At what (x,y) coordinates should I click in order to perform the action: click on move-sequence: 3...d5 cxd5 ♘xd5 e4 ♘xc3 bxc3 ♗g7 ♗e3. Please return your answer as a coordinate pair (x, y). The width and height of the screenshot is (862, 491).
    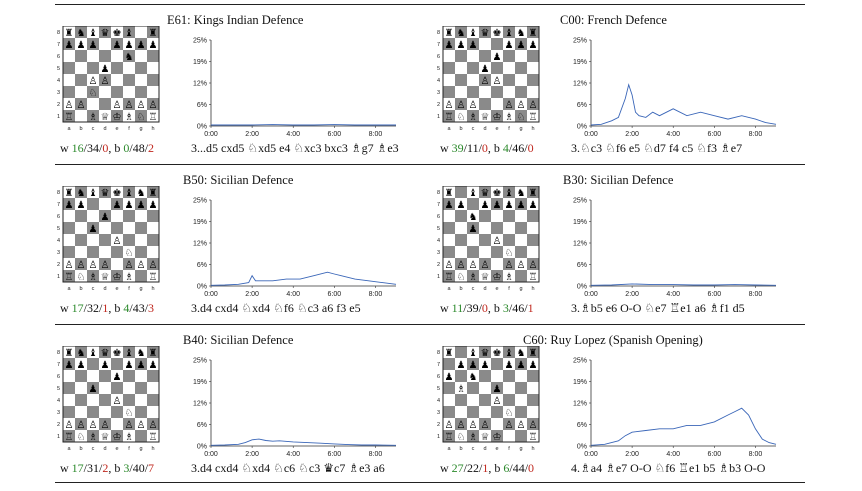
    Looking at the image, I should click on (295, 148).